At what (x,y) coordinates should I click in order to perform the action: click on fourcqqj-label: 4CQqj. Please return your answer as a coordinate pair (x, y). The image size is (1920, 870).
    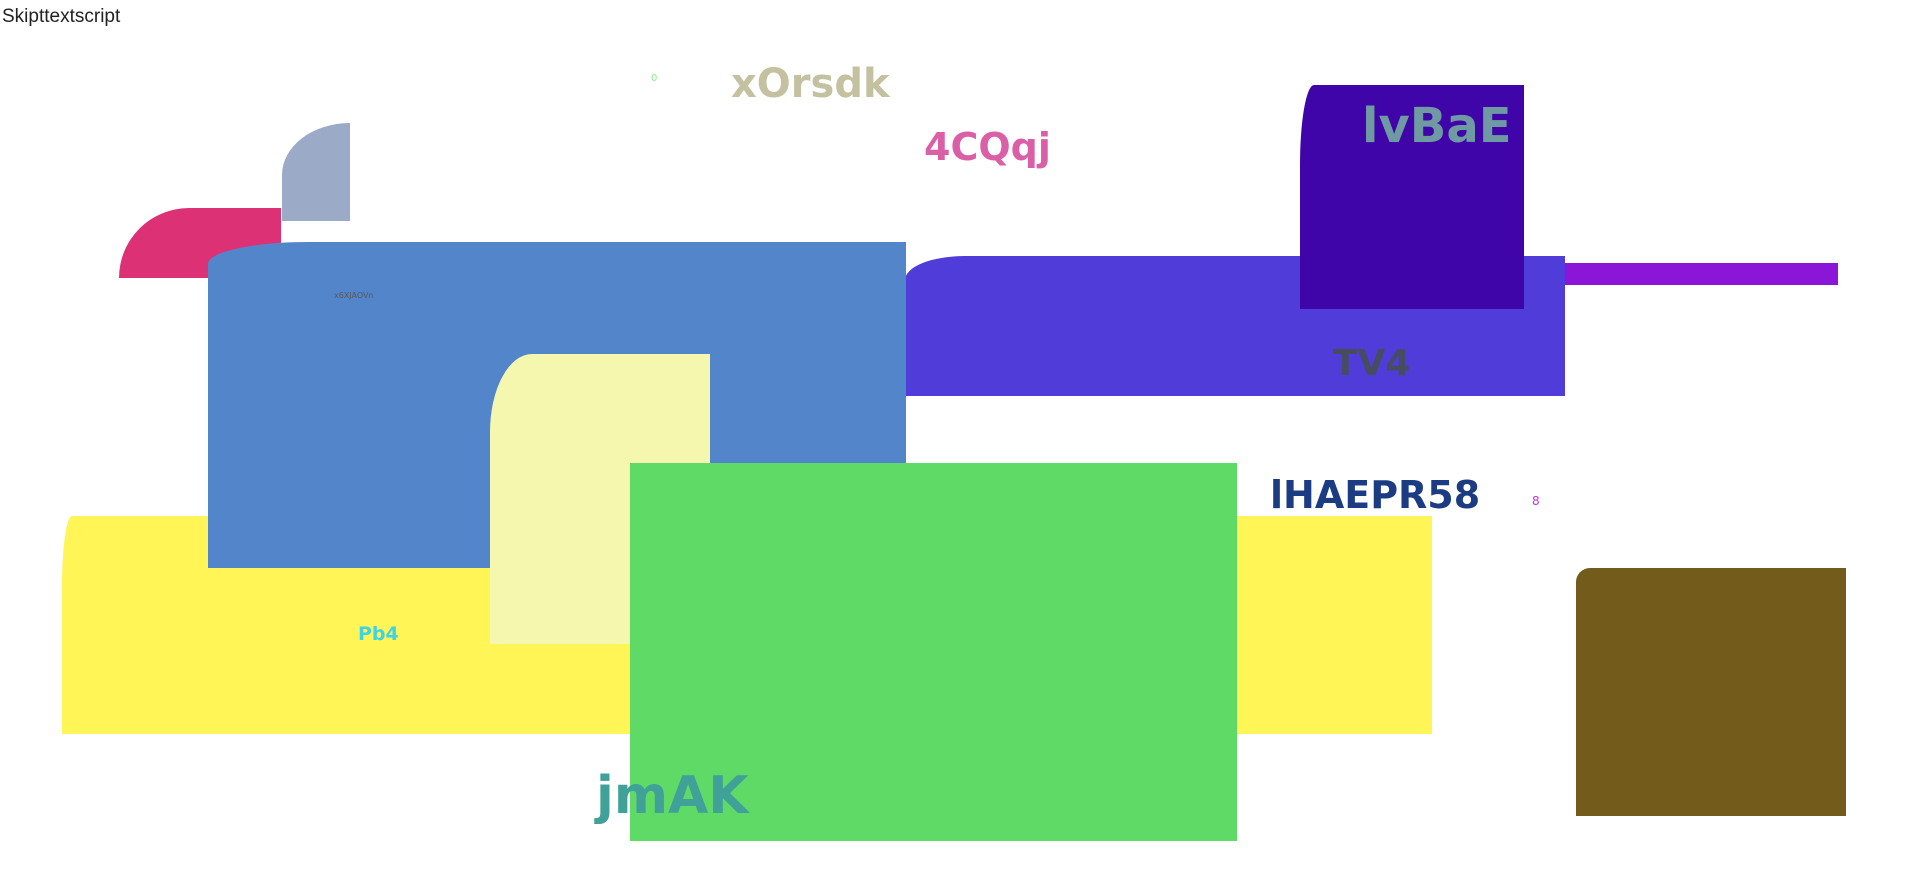
    Looking at the image, I should click on (987, 147).